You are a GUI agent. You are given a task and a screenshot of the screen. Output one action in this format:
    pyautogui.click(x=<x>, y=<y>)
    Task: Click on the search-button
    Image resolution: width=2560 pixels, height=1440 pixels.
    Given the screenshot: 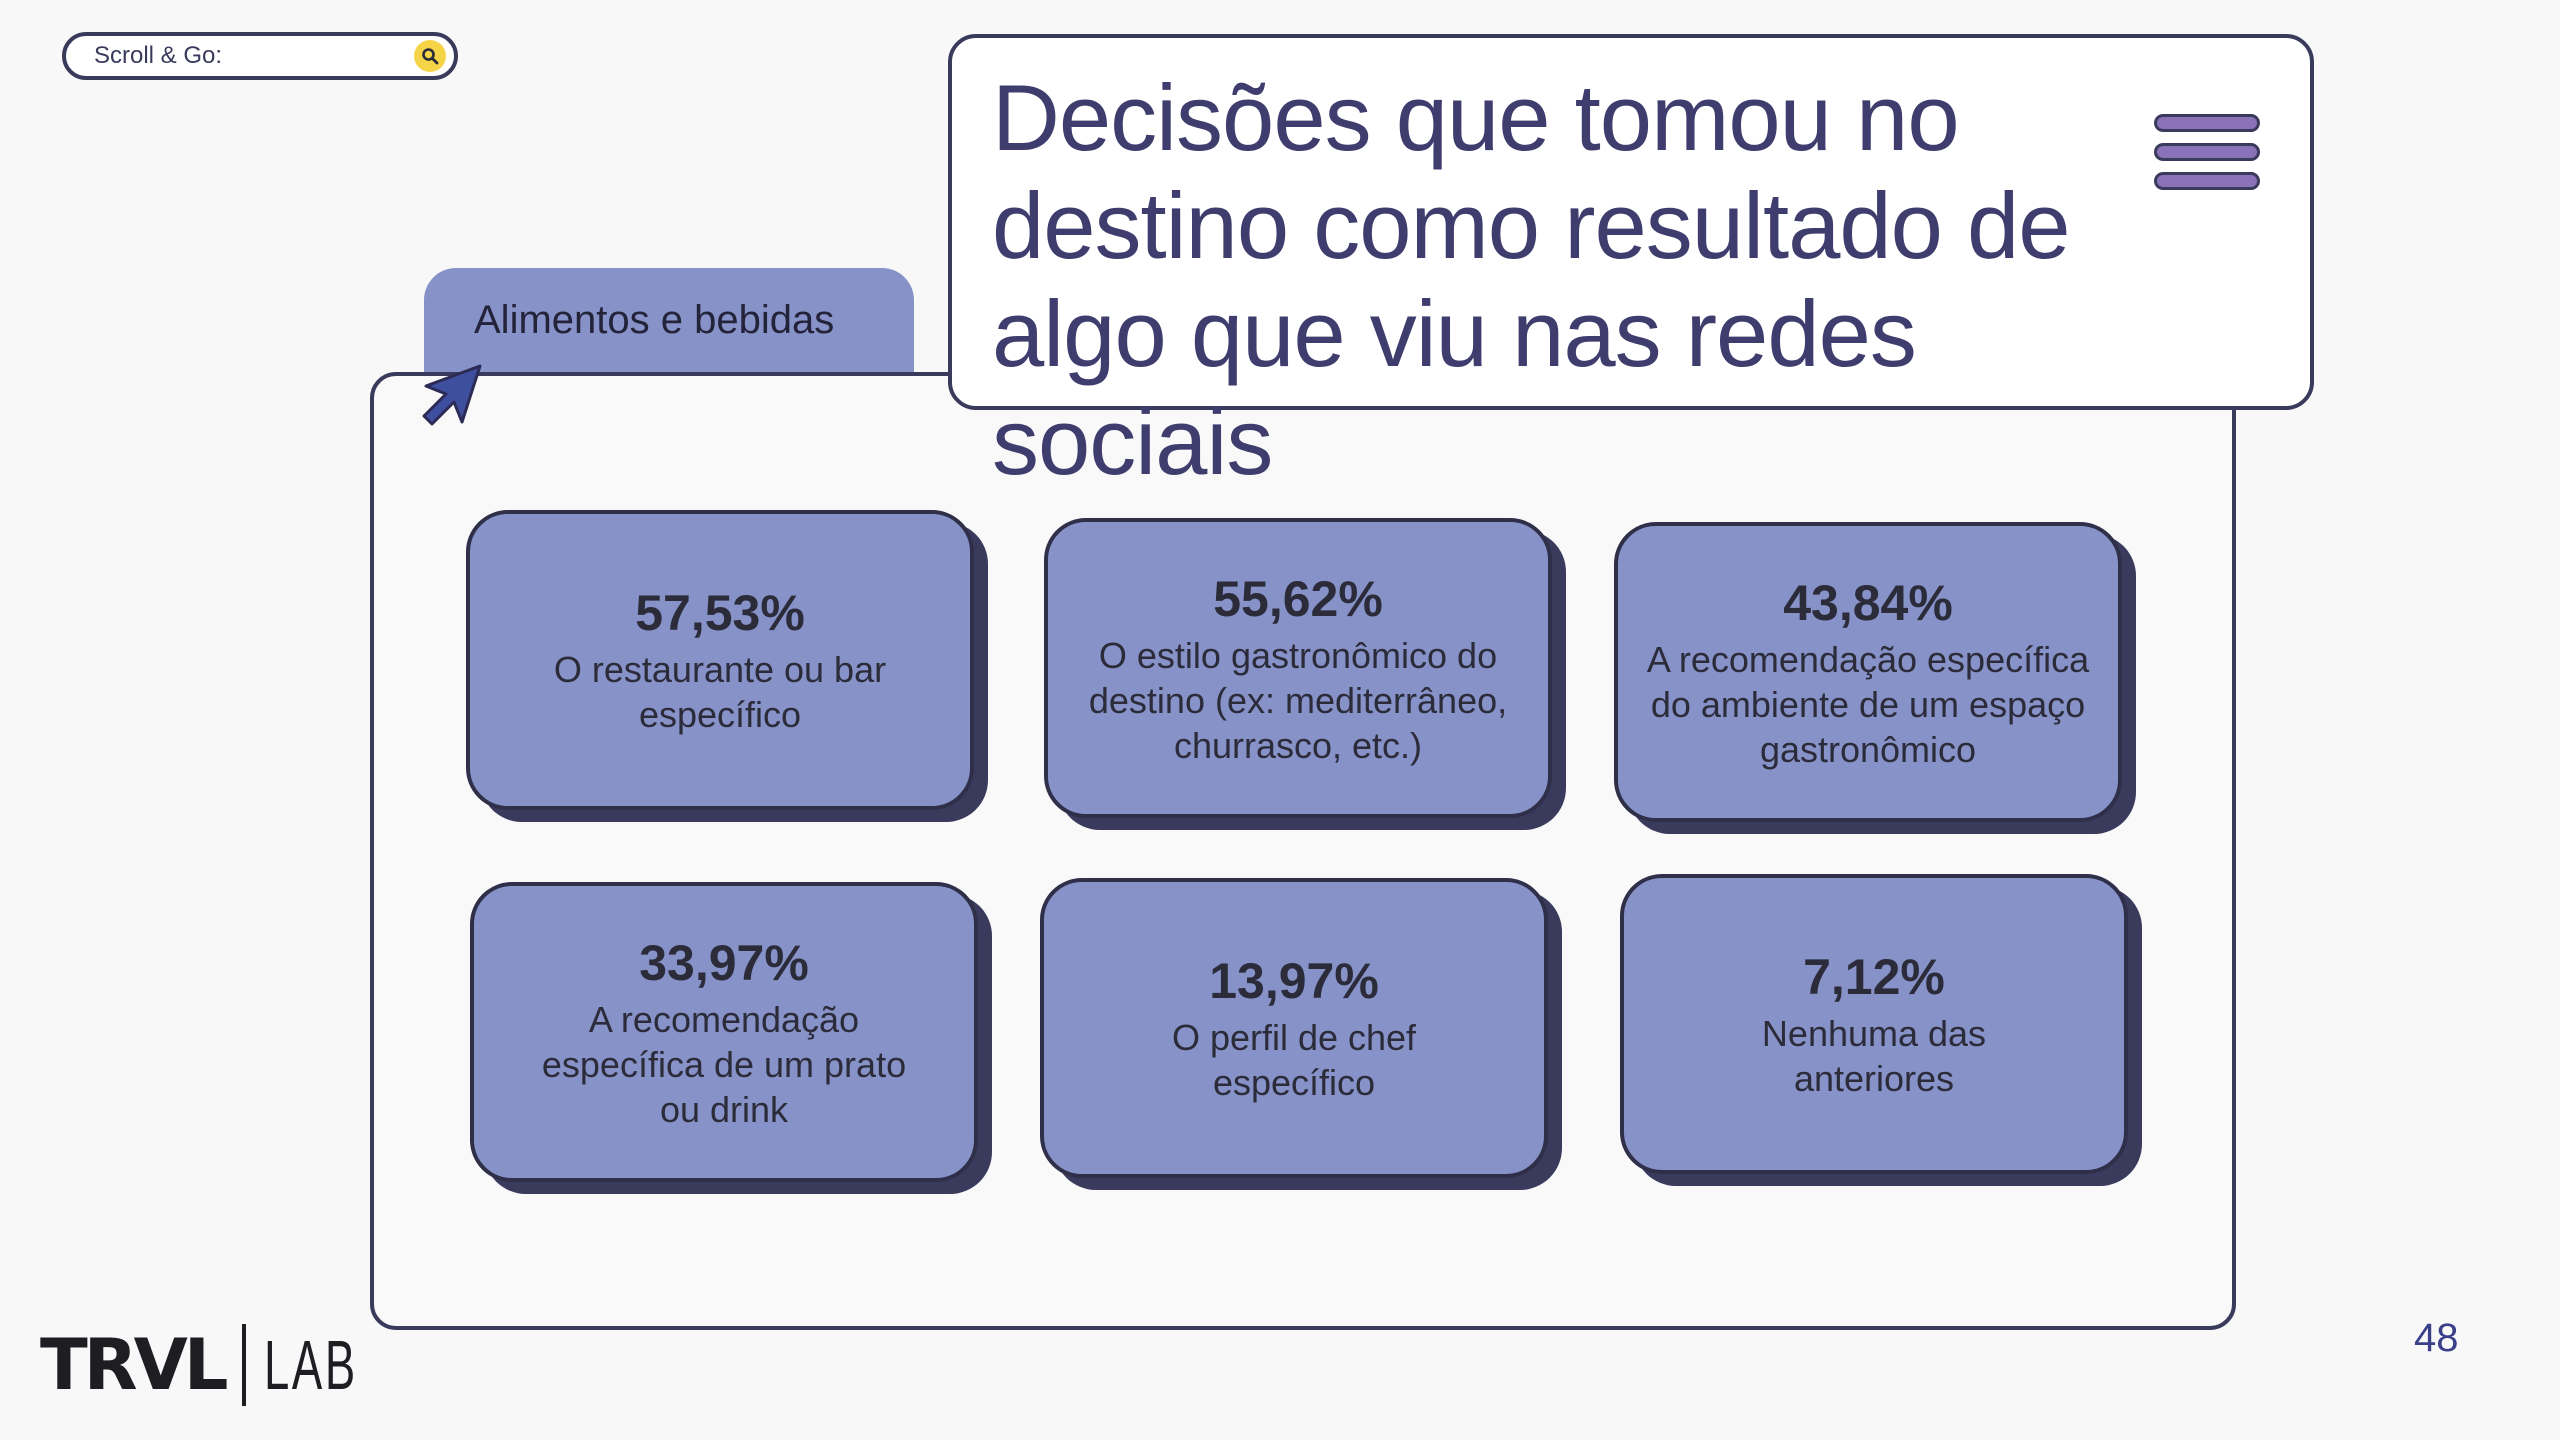 What is the action you would take?
    pyautogui.click(x=430, y=56)
    